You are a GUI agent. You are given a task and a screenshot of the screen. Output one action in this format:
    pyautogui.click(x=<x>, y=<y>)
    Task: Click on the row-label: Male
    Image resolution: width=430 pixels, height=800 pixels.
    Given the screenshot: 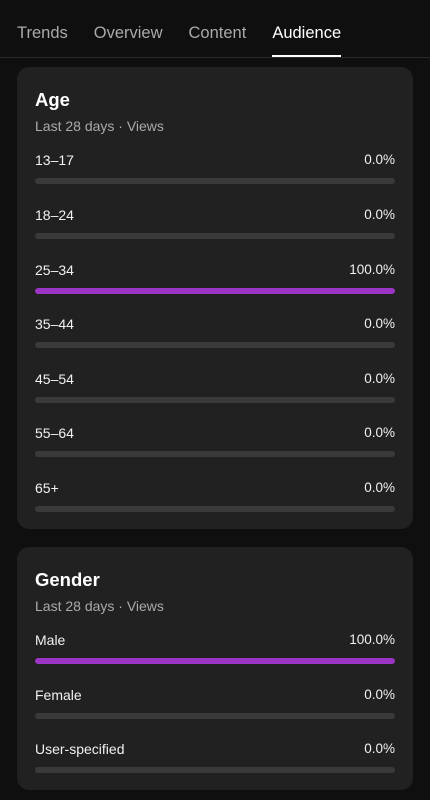 What is the action you would take?
    pyautogui.click(x=50, y=640)
    